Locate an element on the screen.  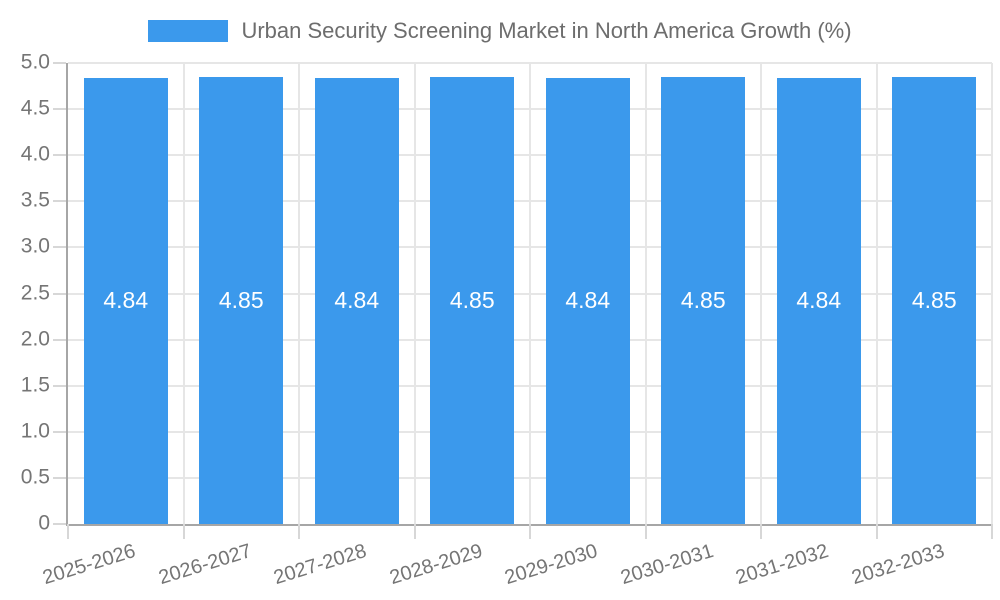
x-axis-label: 2026-2027 is located at coordinates (204, 565).